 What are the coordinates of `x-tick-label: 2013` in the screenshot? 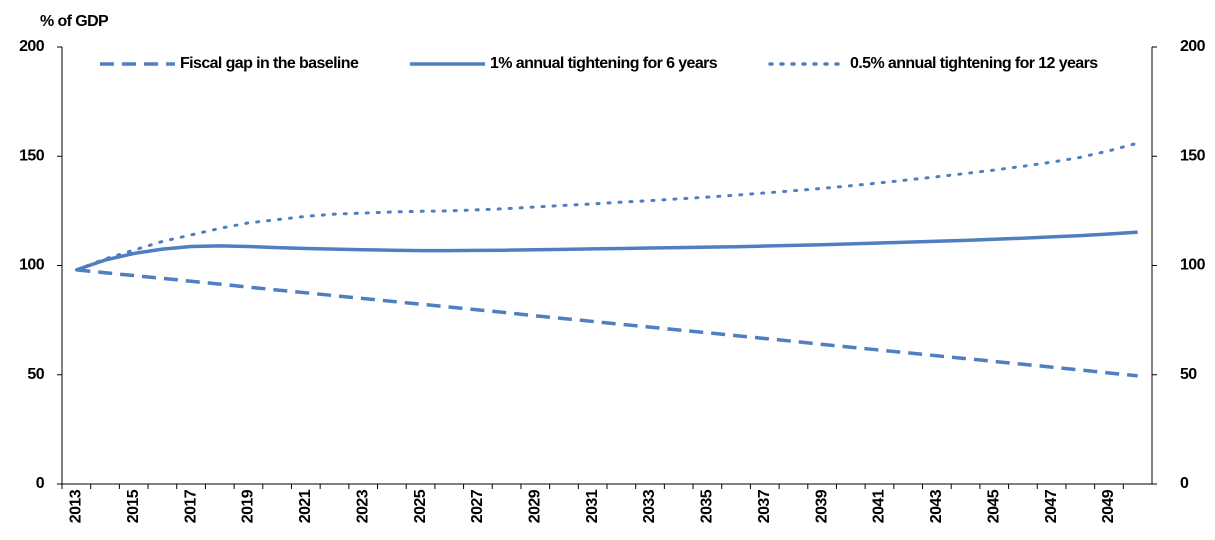 It's located at (76, 506).